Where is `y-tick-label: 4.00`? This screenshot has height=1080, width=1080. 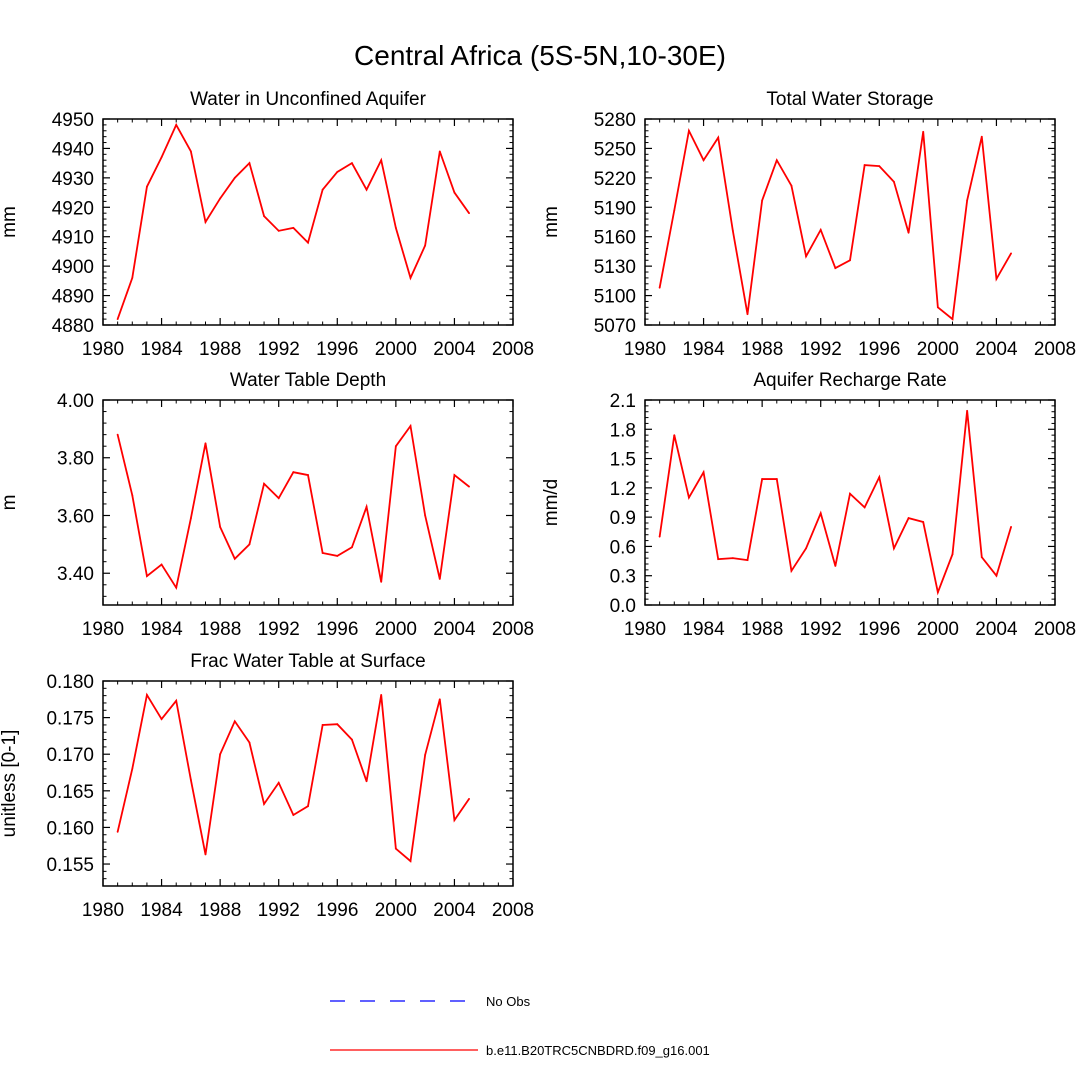
y-tick-label: 4.00 is located at coordinates (75, 401).